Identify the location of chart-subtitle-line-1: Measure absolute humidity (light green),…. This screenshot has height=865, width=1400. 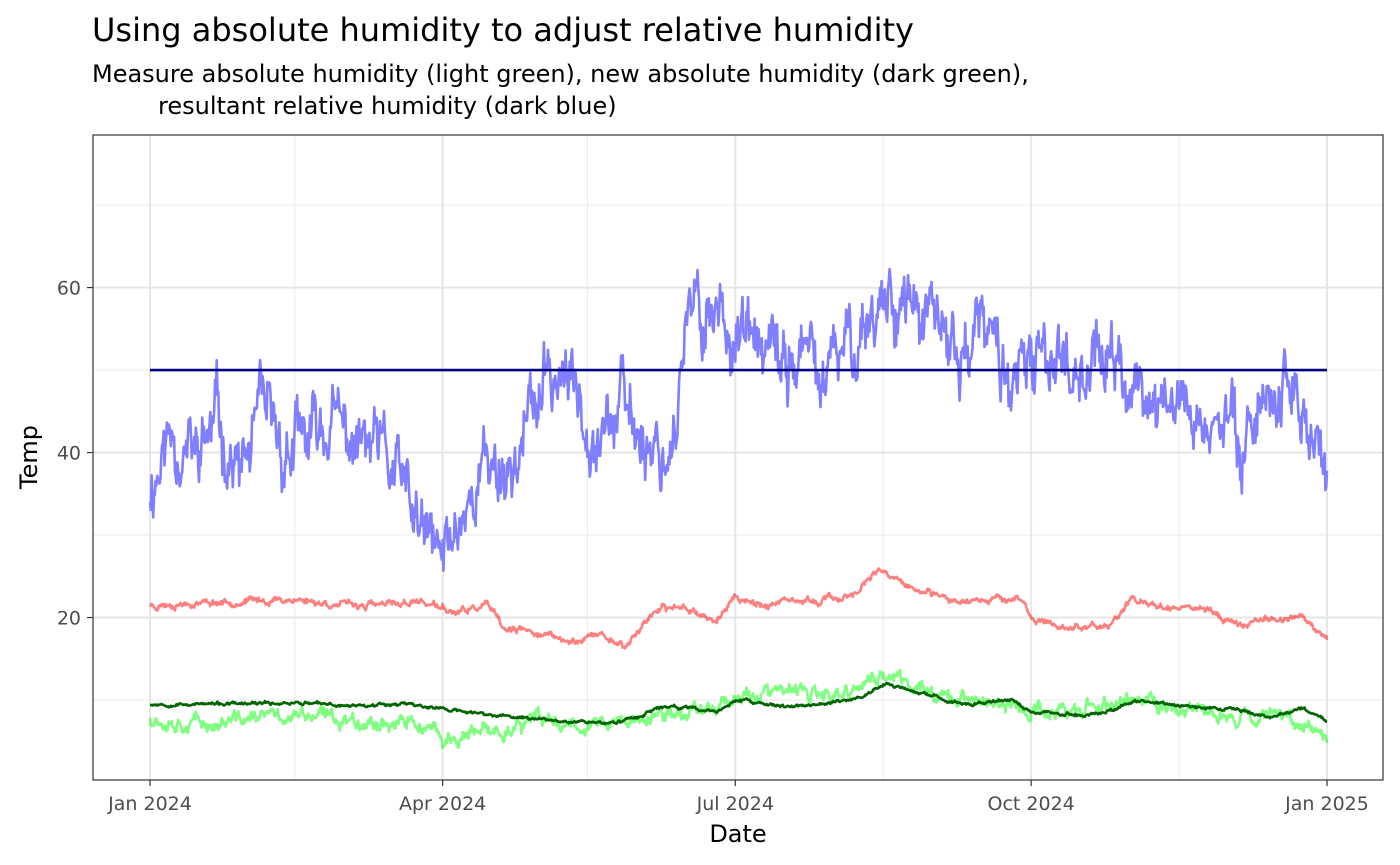
(560, 74).